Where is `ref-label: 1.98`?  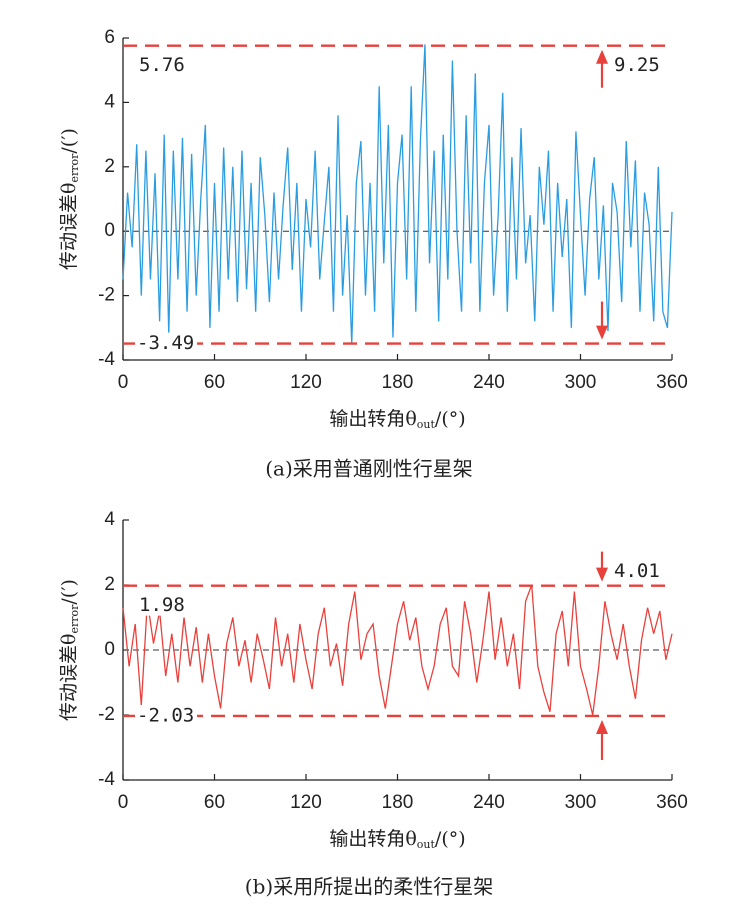
ref-label: 1.98 is located at coordinates (162, 605).